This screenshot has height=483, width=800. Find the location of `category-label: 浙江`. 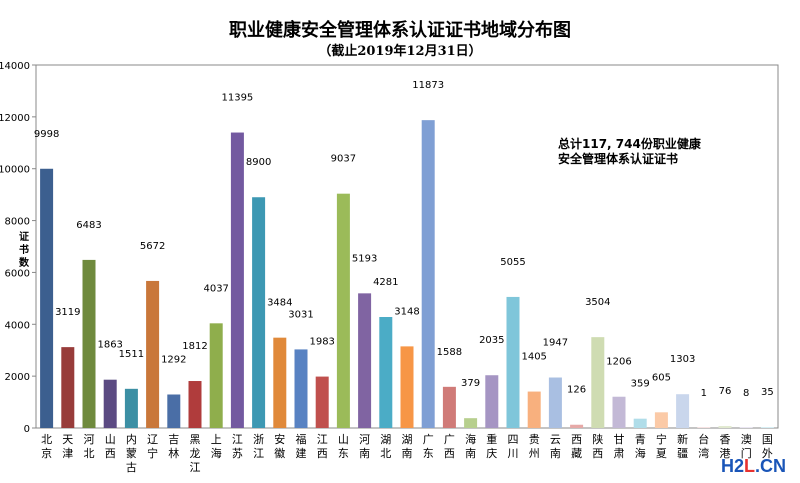

category-label: 浙江 is located at coordinates (258, 446).